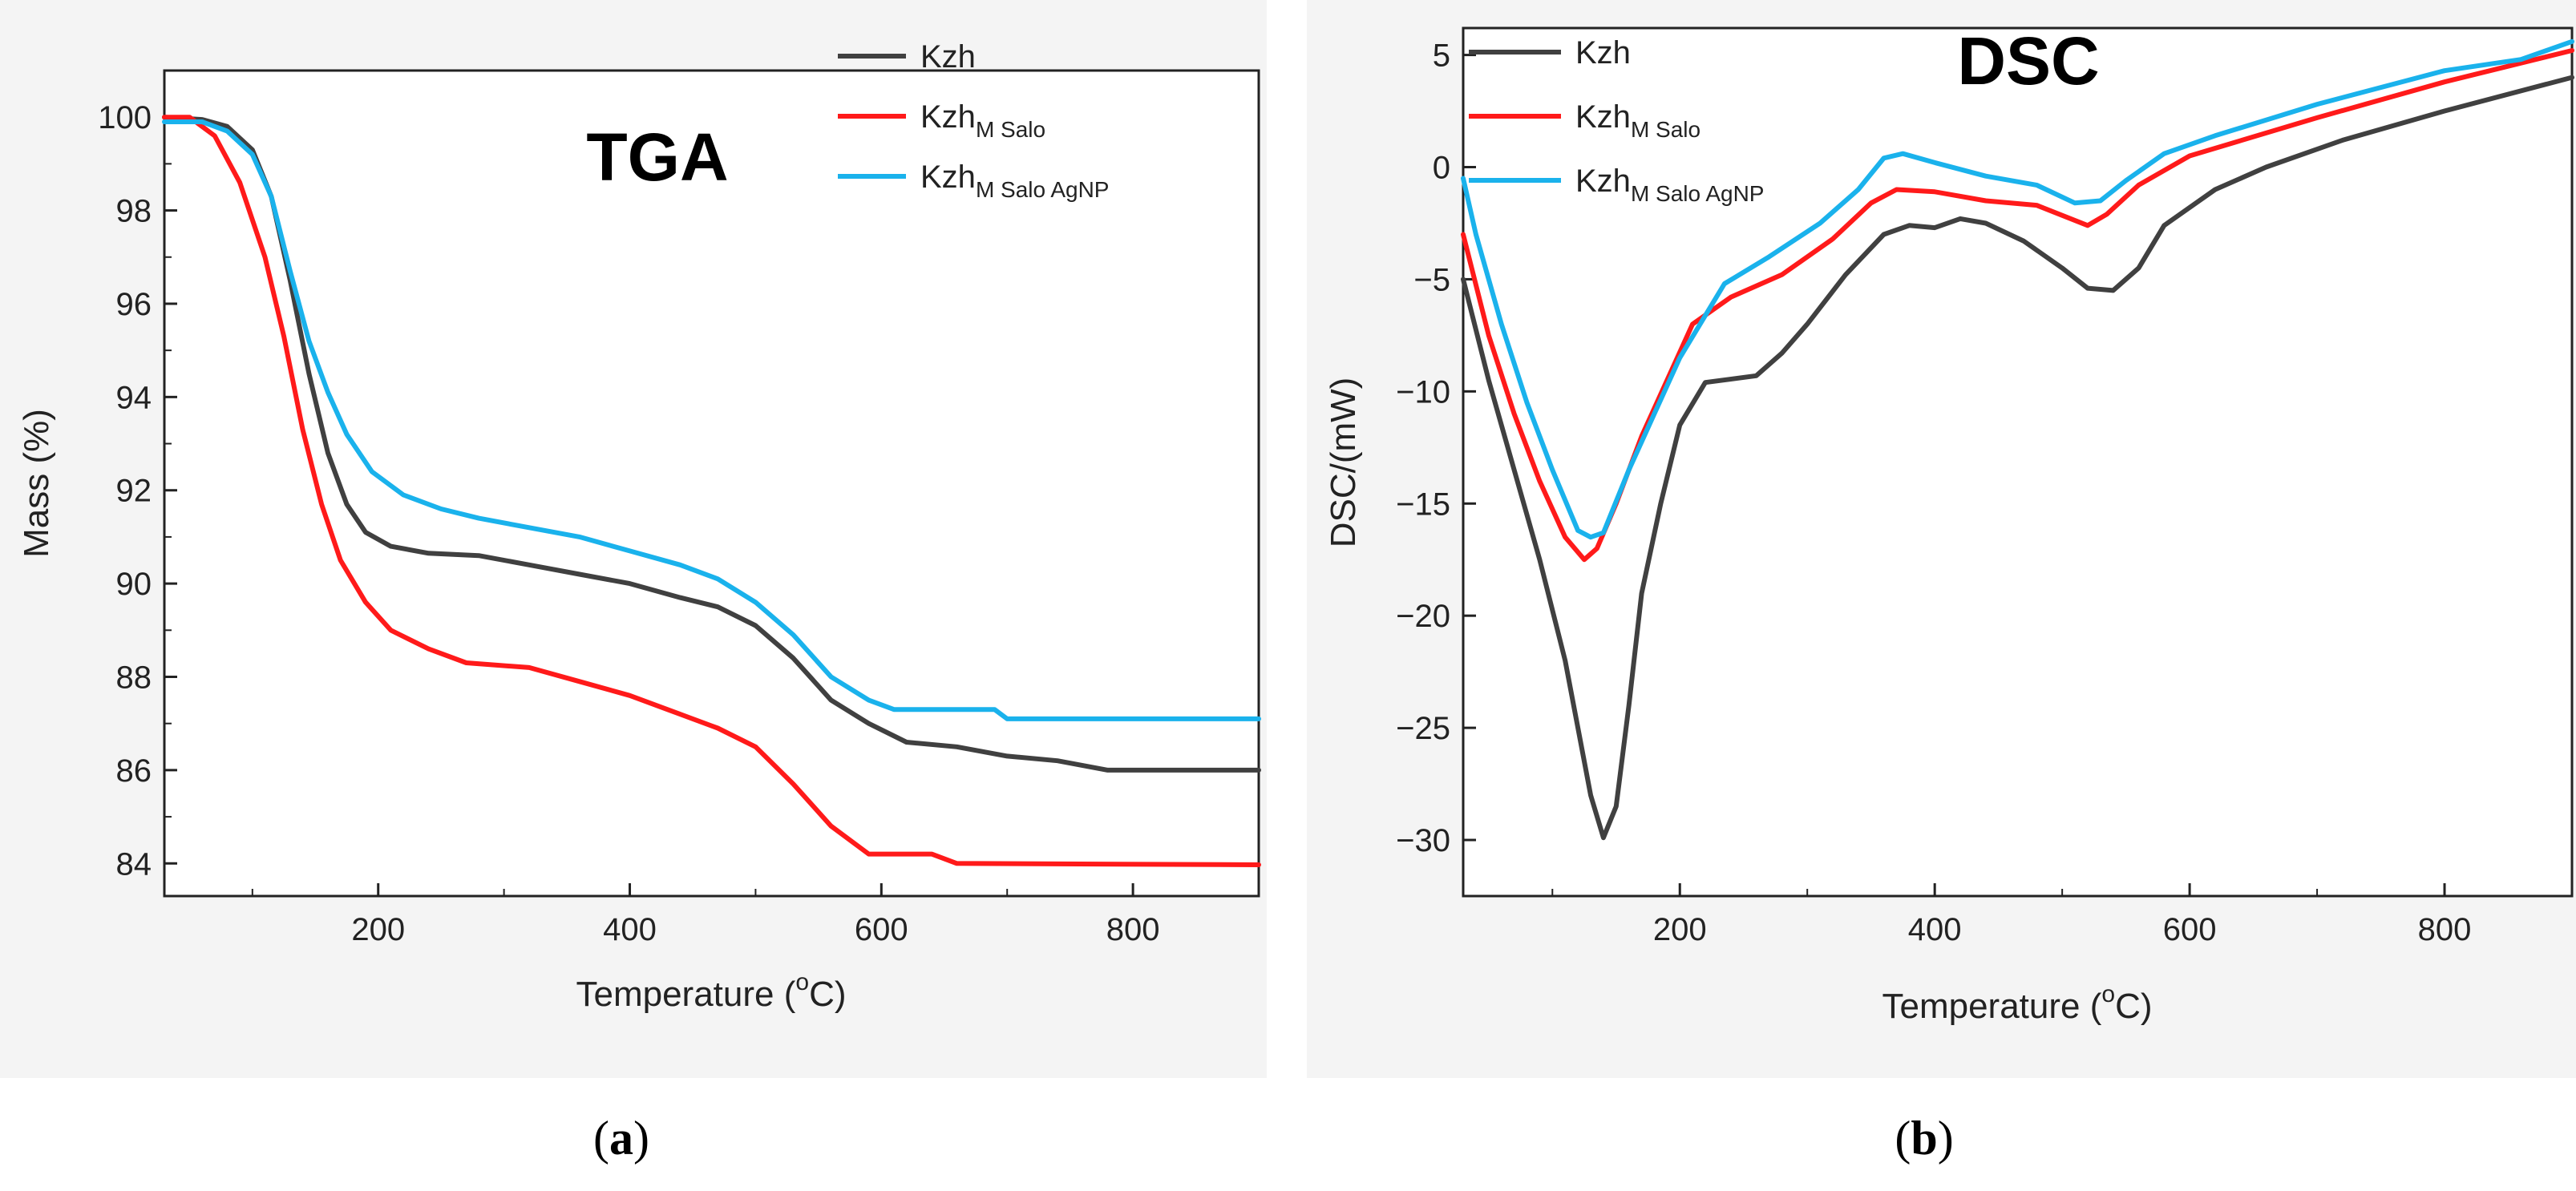 The image size is (2576, 1191). What do you see at coordinates (1441, 56) in the screenshot?
I see `y-tick-label: 5` at bounding box center [1441, 56].